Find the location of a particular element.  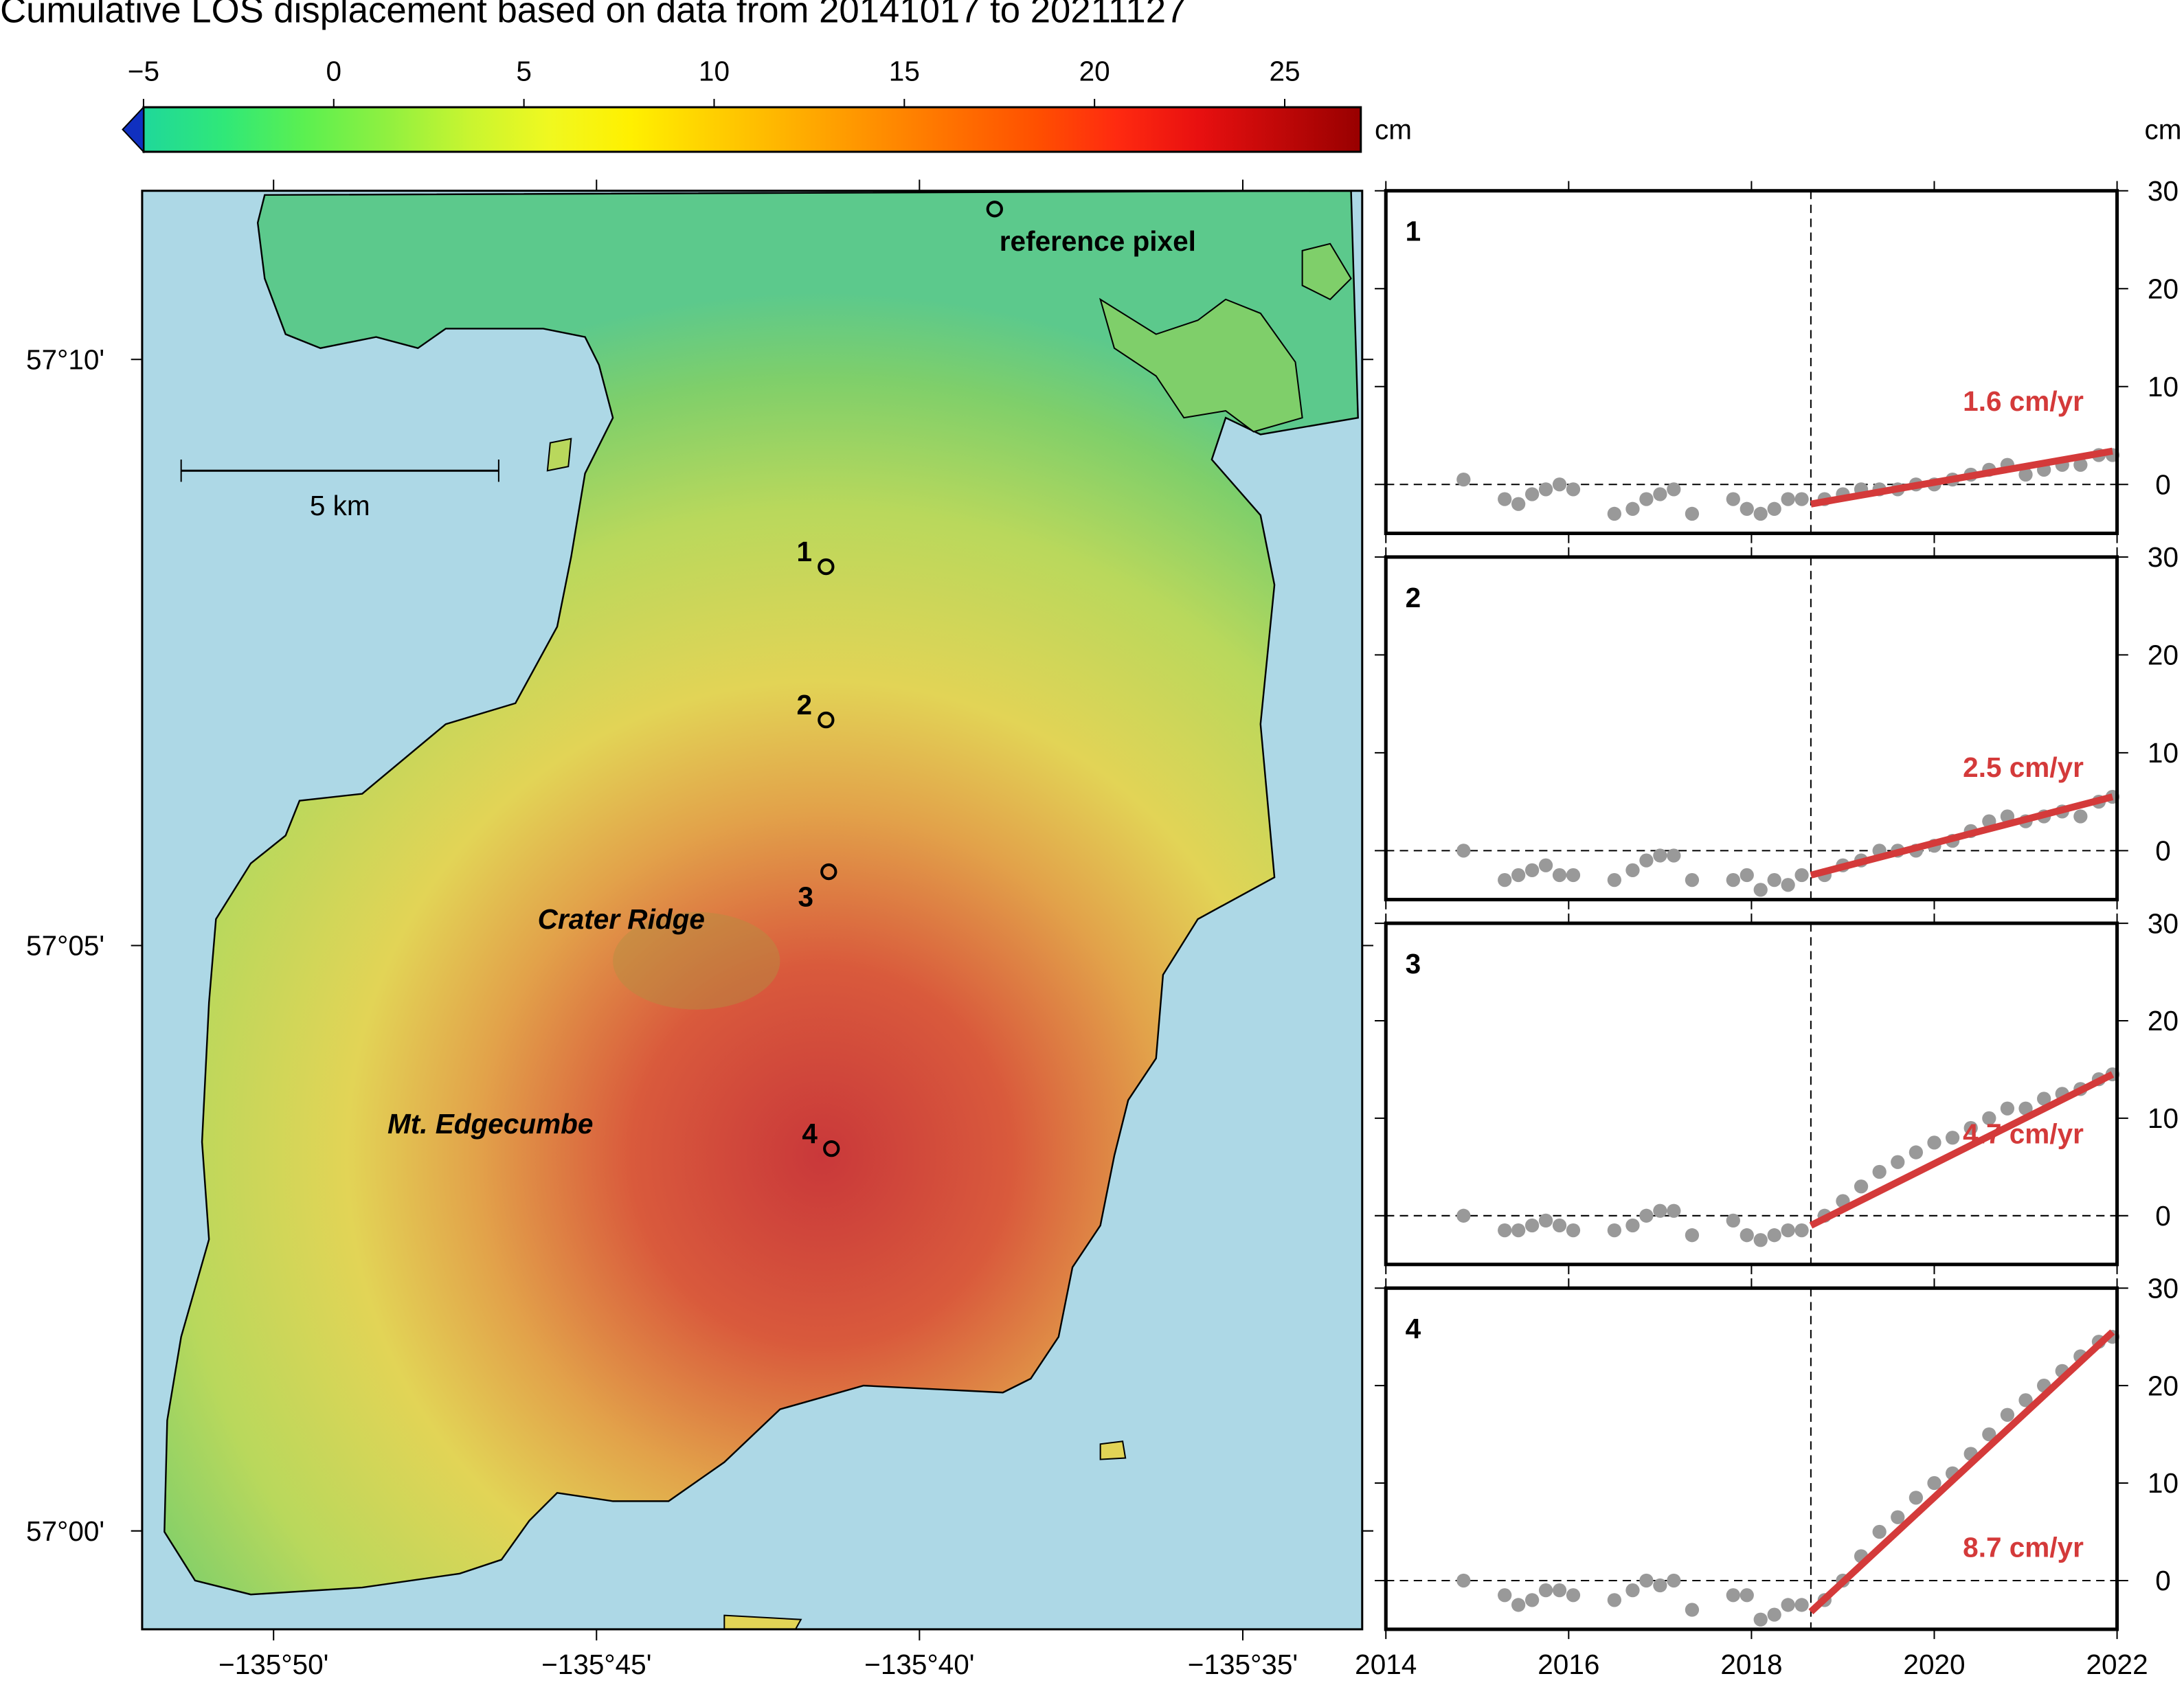

site-label: 2 is located at coordinates (805, 705).